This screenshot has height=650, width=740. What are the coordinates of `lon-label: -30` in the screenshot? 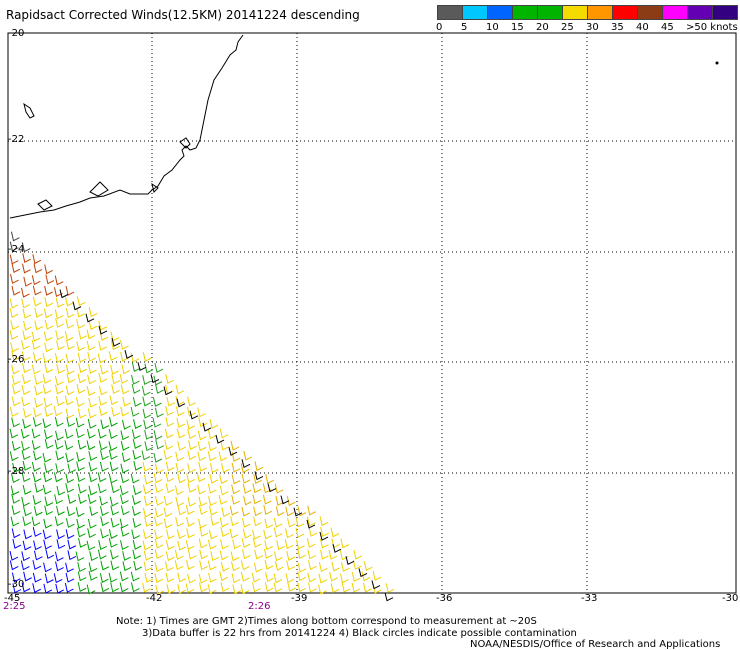 It's located at (730, 598).